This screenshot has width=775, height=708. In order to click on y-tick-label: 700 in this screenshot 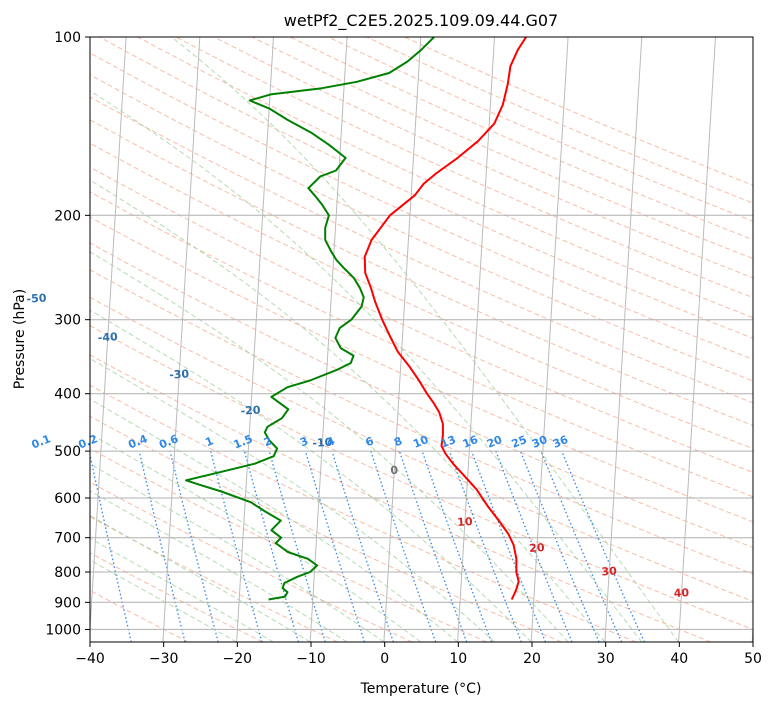, I will do `click(67, 539)`.